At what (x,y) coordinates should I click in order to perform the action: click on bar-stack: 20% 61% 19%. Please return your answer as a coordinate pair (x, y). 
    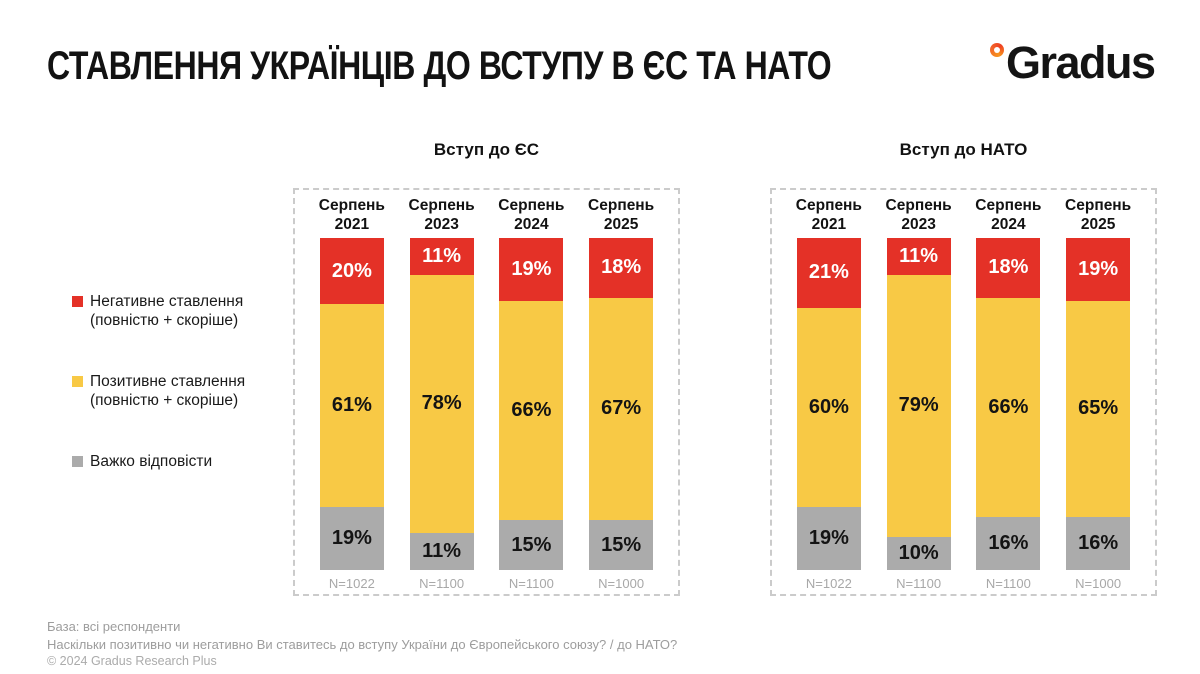
    Looking at the image, I should click on (351, 404).